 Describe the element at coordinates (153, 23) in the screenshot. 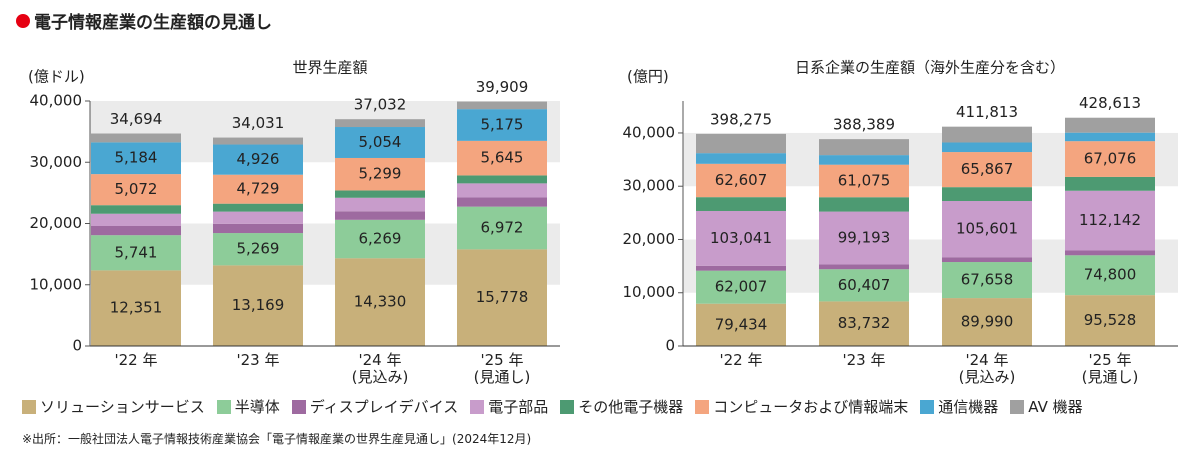

I see `page-title: 電子情報産業の生産額の見通し` at that location.